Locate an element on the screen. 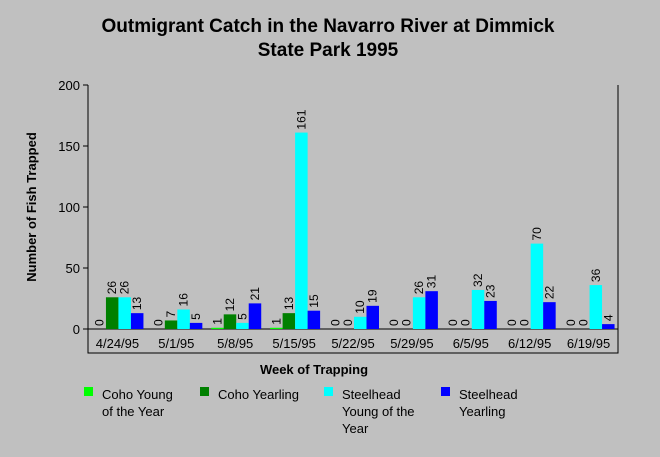 This screenshot has height=457, width=660. data-label: 21 is located at coordinates (255, 294).